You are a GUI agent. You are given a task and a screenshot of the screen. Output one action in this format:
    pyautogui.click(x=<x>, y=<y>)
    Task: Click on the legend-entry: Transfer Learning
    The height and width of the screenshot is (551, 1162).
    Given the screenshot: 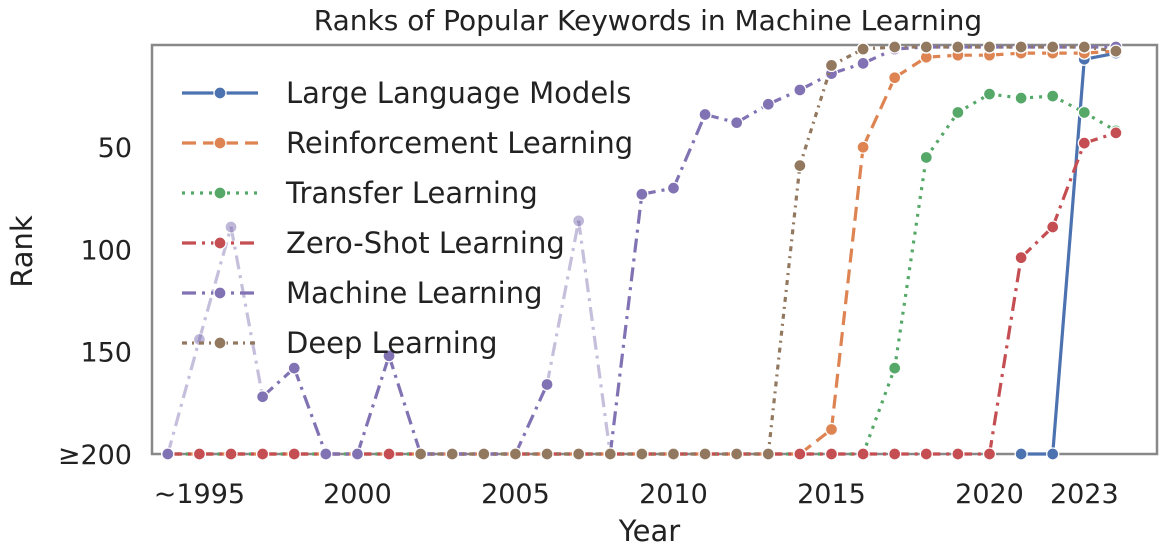 What is the action you would take?
    pyautogui.click(x=360, y=193)
    